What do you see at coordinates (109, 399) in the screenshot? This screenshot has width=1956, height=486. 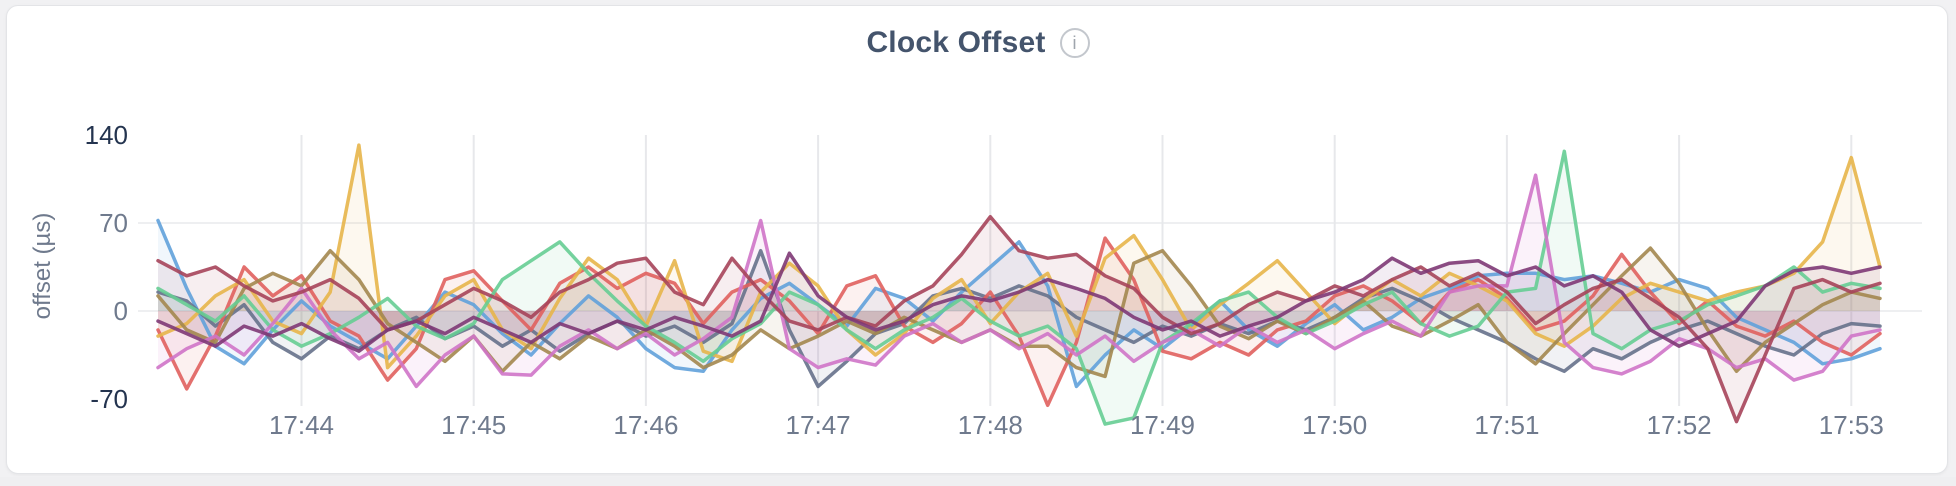 I see `y-tick-label: -70` at bounding box center [109, 399].